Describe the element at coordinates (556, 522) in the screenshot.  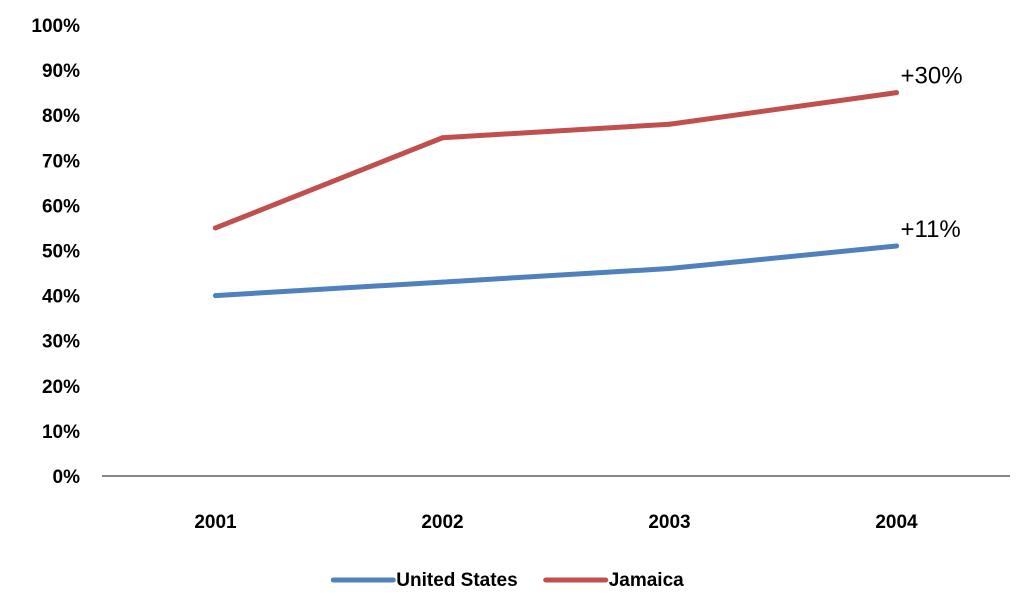
I see `x-axis-ticks: 2001 2002 2003 2004` at that location.